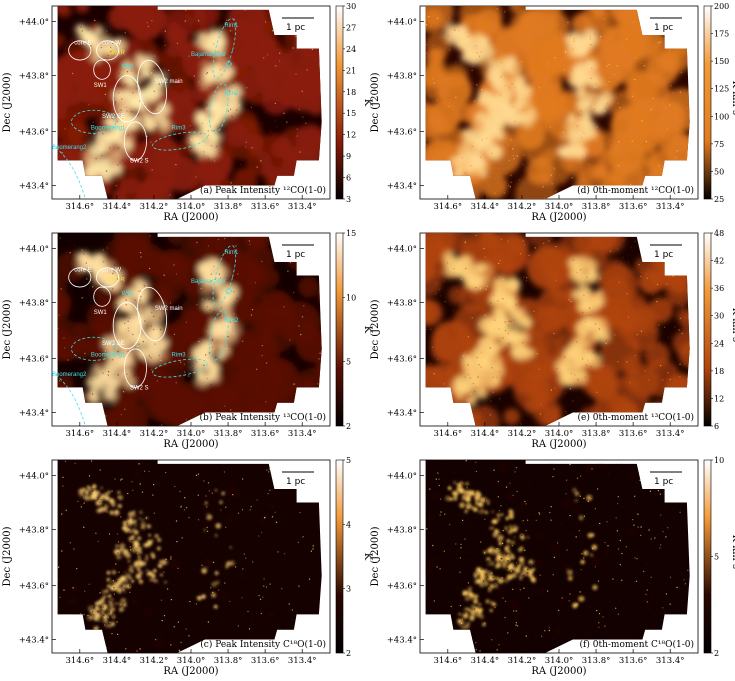 The height and width of the screenshot is (681, 735). I want to click on colorbar-tick-label: 10, so click(719, 460).